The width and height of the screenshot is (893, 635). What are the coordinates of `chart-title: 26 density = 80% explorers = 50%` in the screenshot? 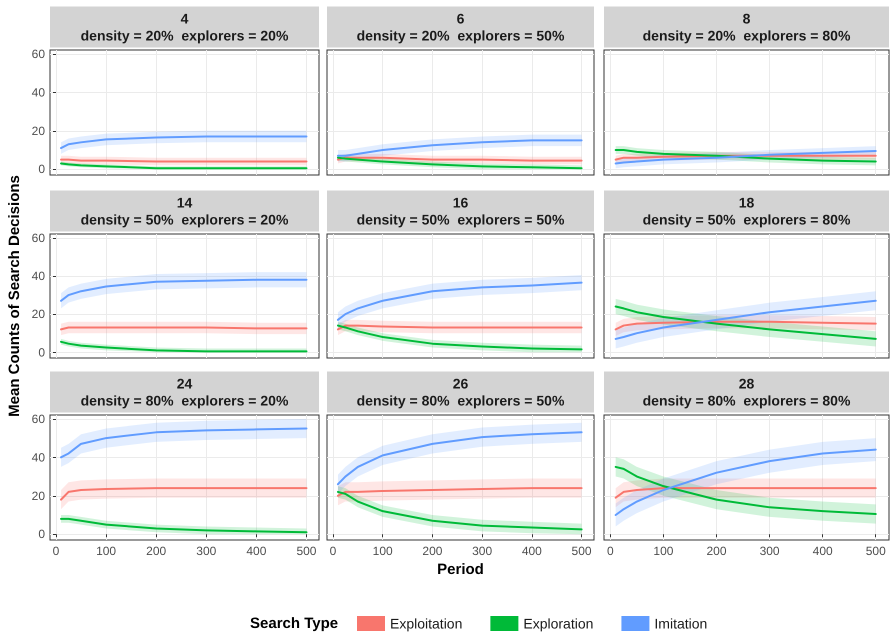 It's located at (460, 392).